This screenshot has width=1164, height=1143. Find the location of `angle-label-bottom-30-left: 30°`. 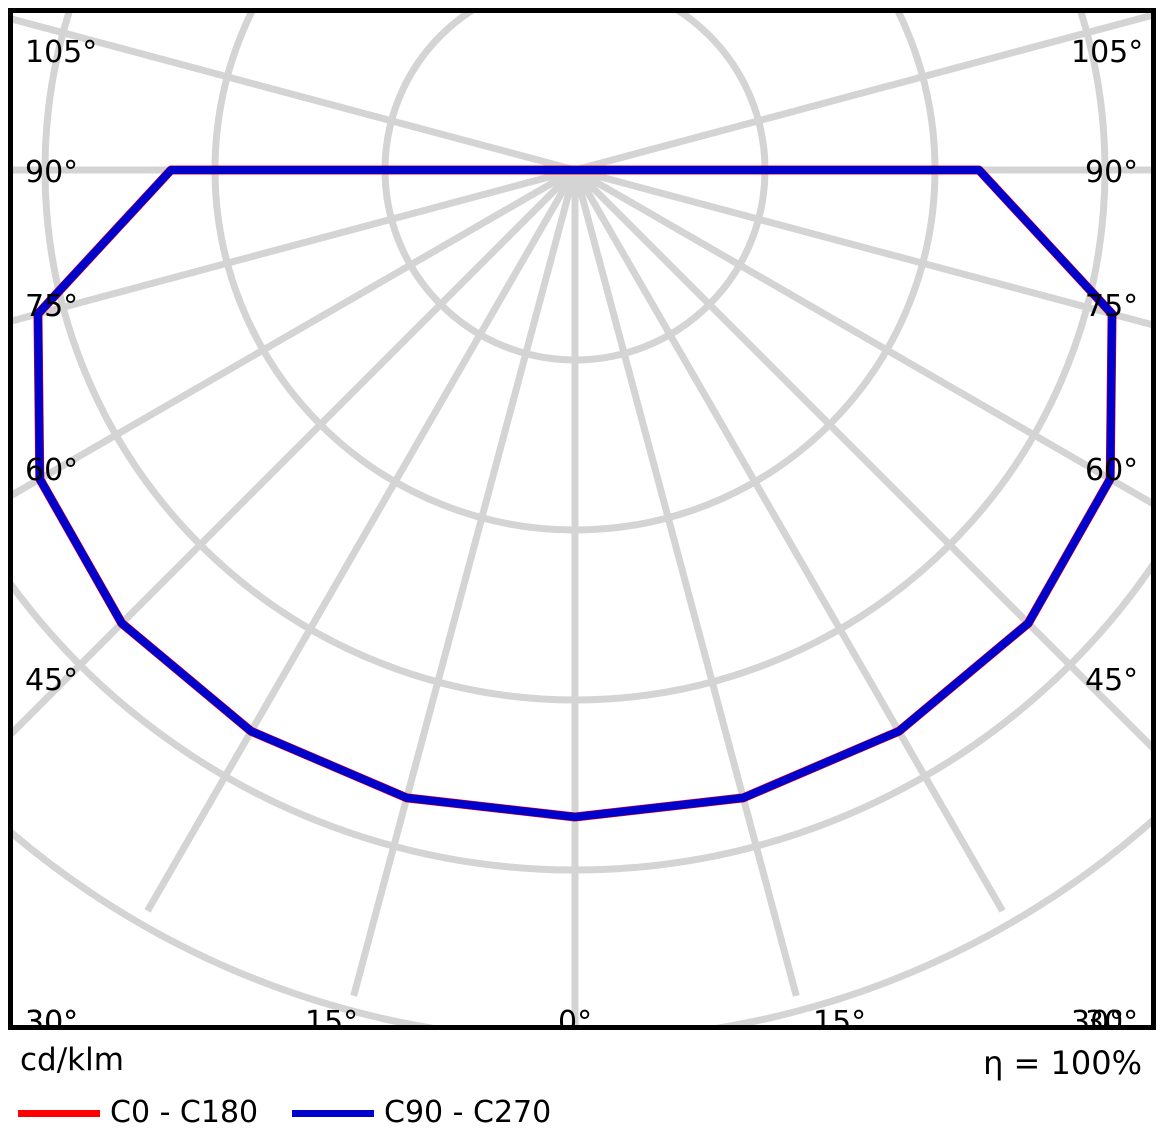

angle-label-bottom-30-left: 30° is located at coordinates (52, 1017).